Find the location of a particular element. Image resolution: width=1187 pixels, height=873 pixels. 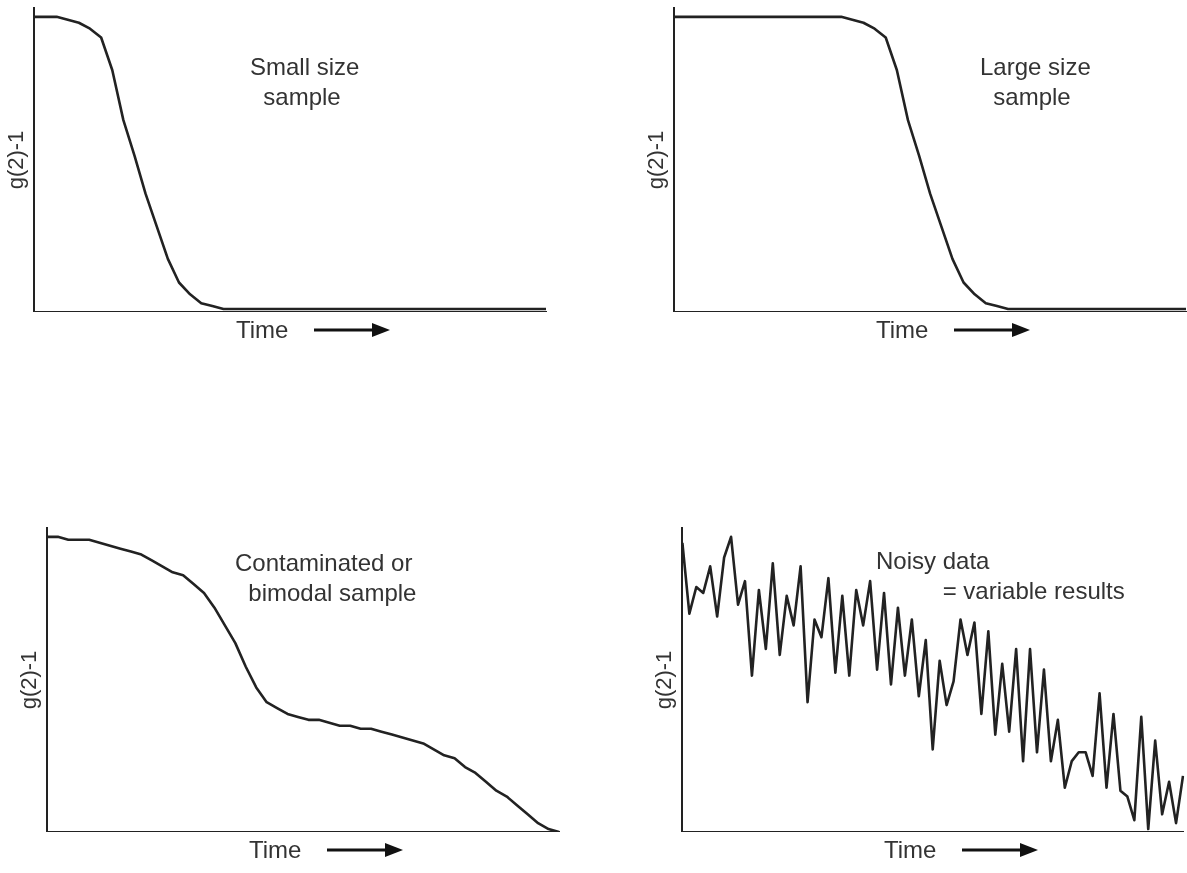

annotation: Large size sample is located at coordinates (1035, 82).